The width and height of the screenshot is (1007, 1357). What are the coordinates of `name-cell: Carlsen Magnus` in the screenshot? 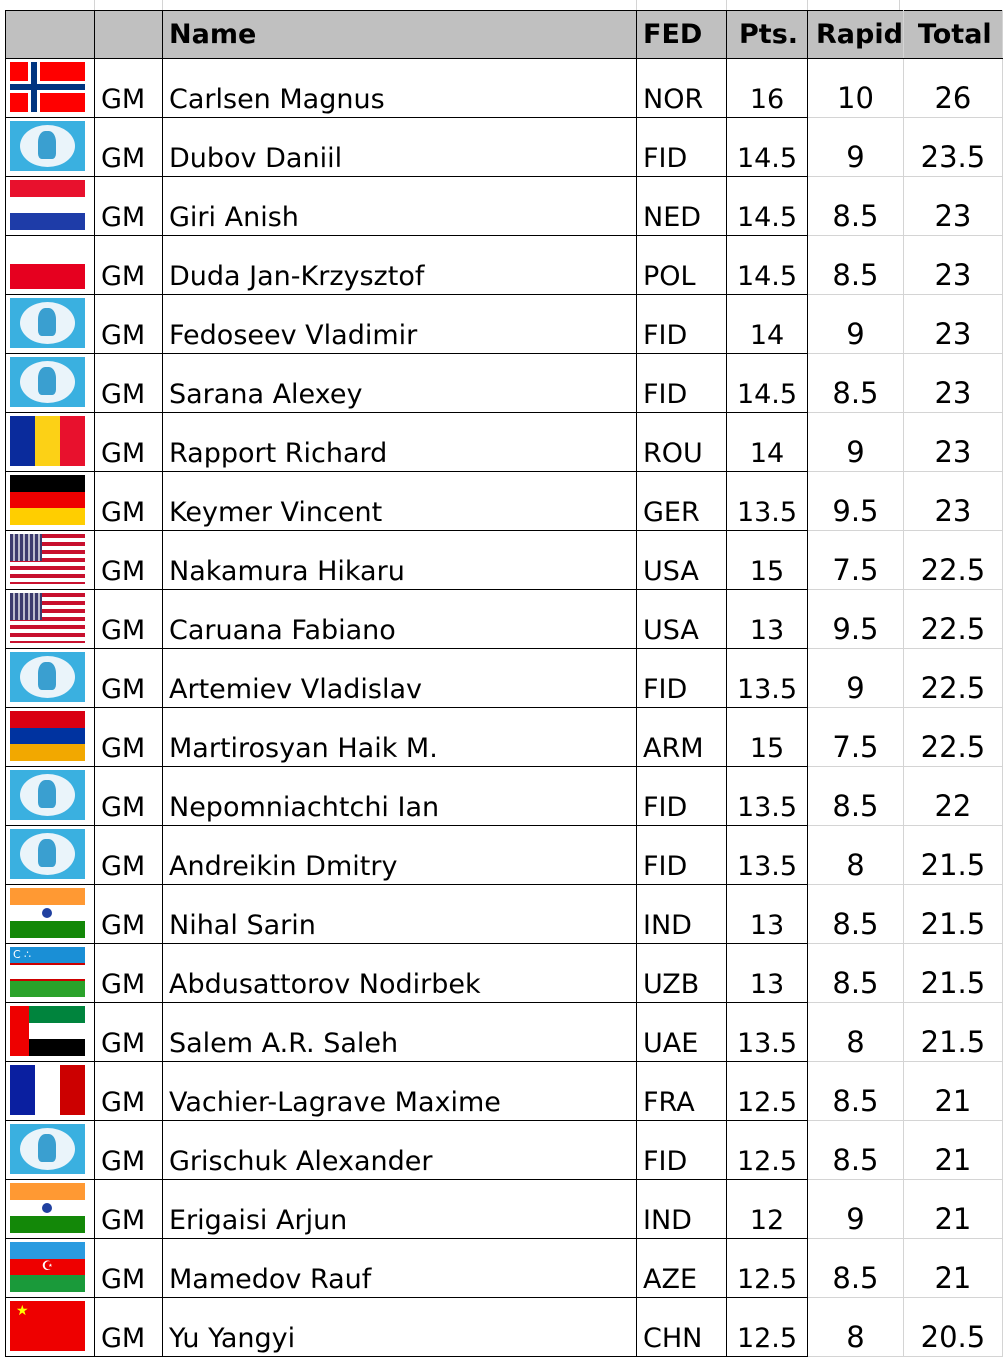 It's located at (399, 88).